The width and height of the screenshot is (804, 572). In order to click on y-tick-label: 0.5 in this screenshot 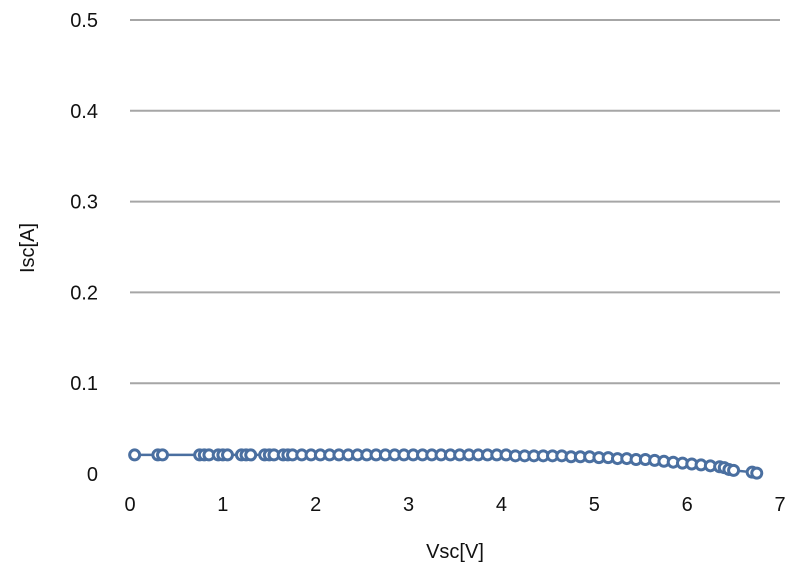, I will do `click(84, 21)`.